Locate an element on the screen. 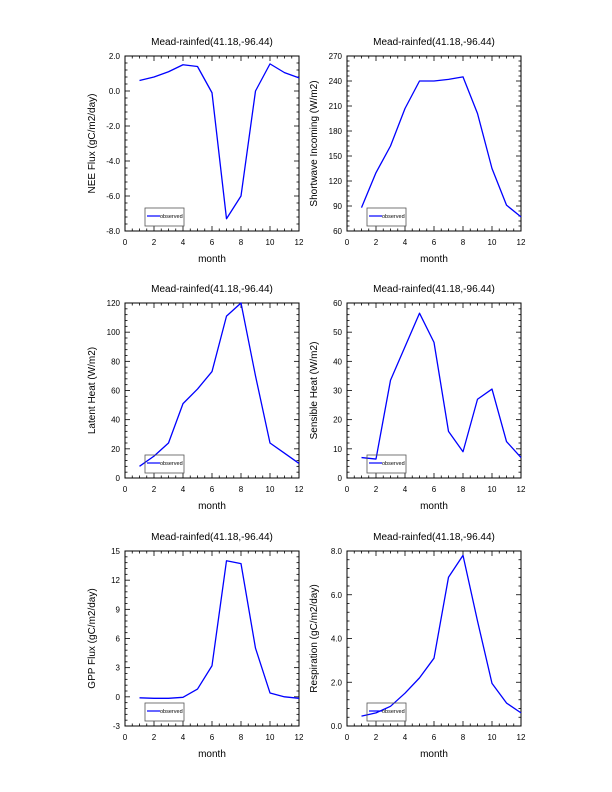  y-tick-label: 4.0 is located at coordinates (337, 639).